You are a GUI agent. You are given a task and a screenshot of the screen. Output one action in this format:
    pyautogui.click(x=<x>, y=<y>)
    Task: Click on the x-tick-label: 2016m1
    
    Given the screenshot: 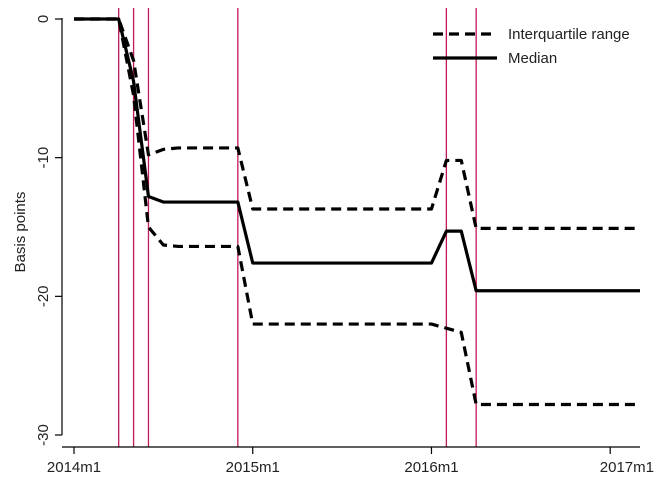 What is the action you would take?
    pyautogui.click(x=431, y=467)
    